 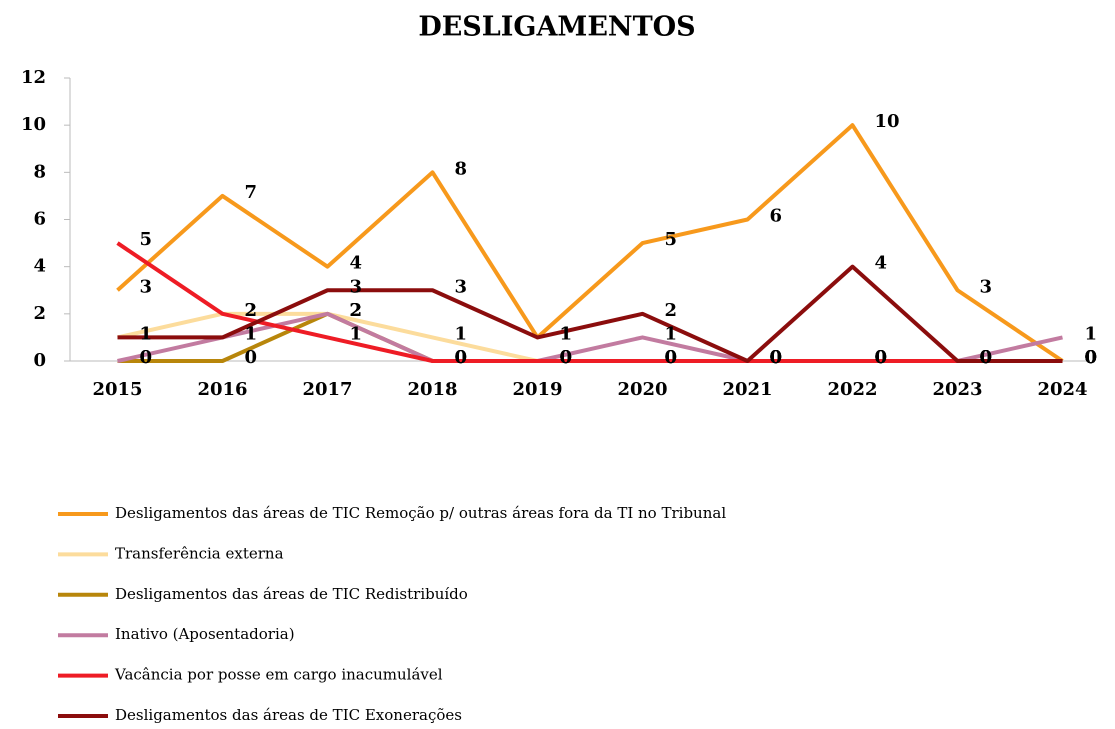 What do you see at coordinates (747, 389) in the screenshot?
I see `x-tick-label: 2021` at bounding box center [747, 389].